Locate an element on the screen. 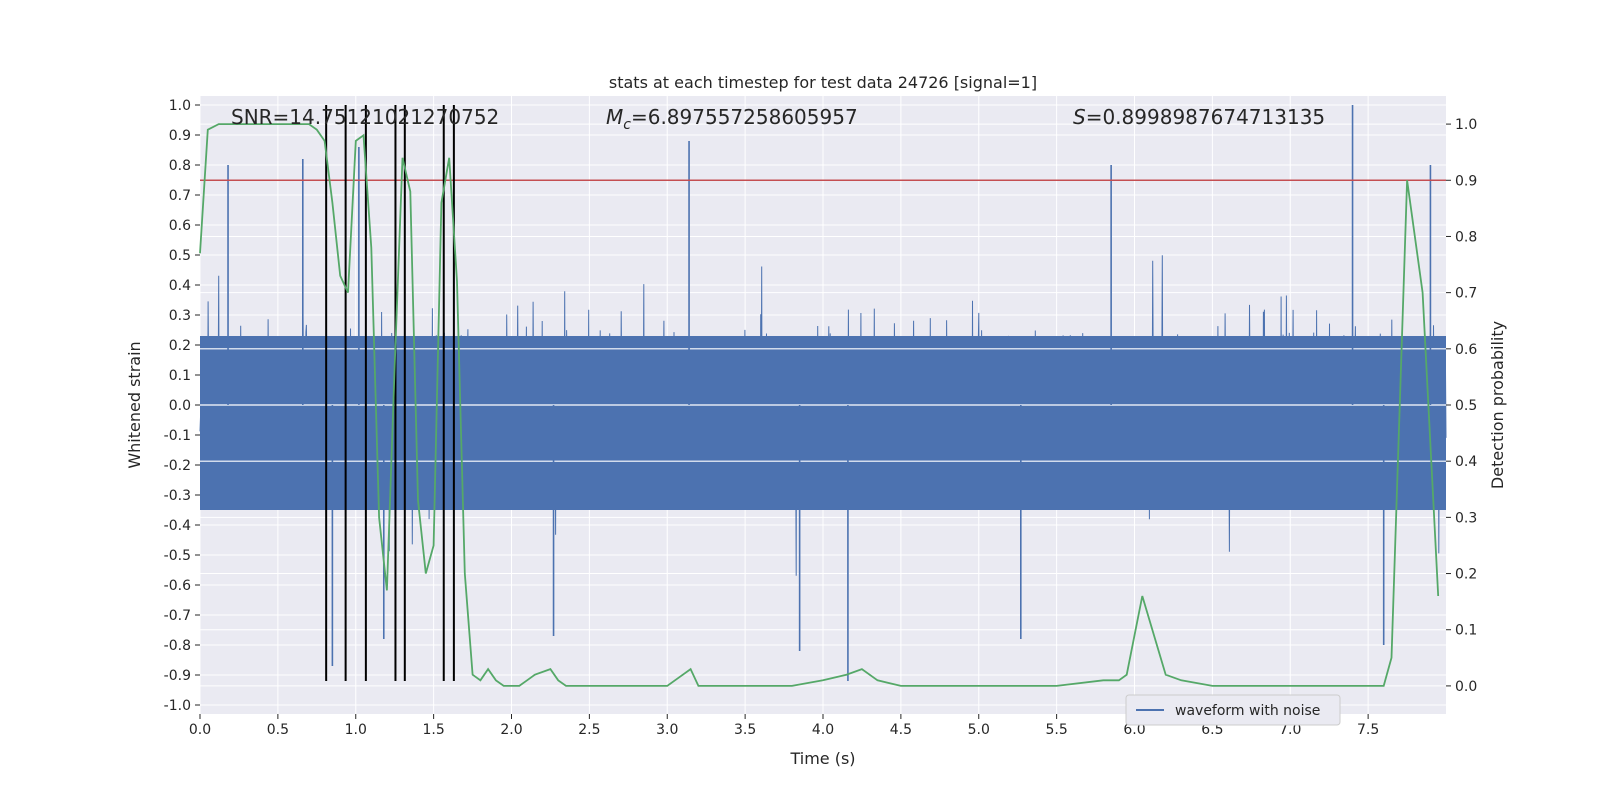  y-tick-label: -0.7 is located at coordinates (177, 616).